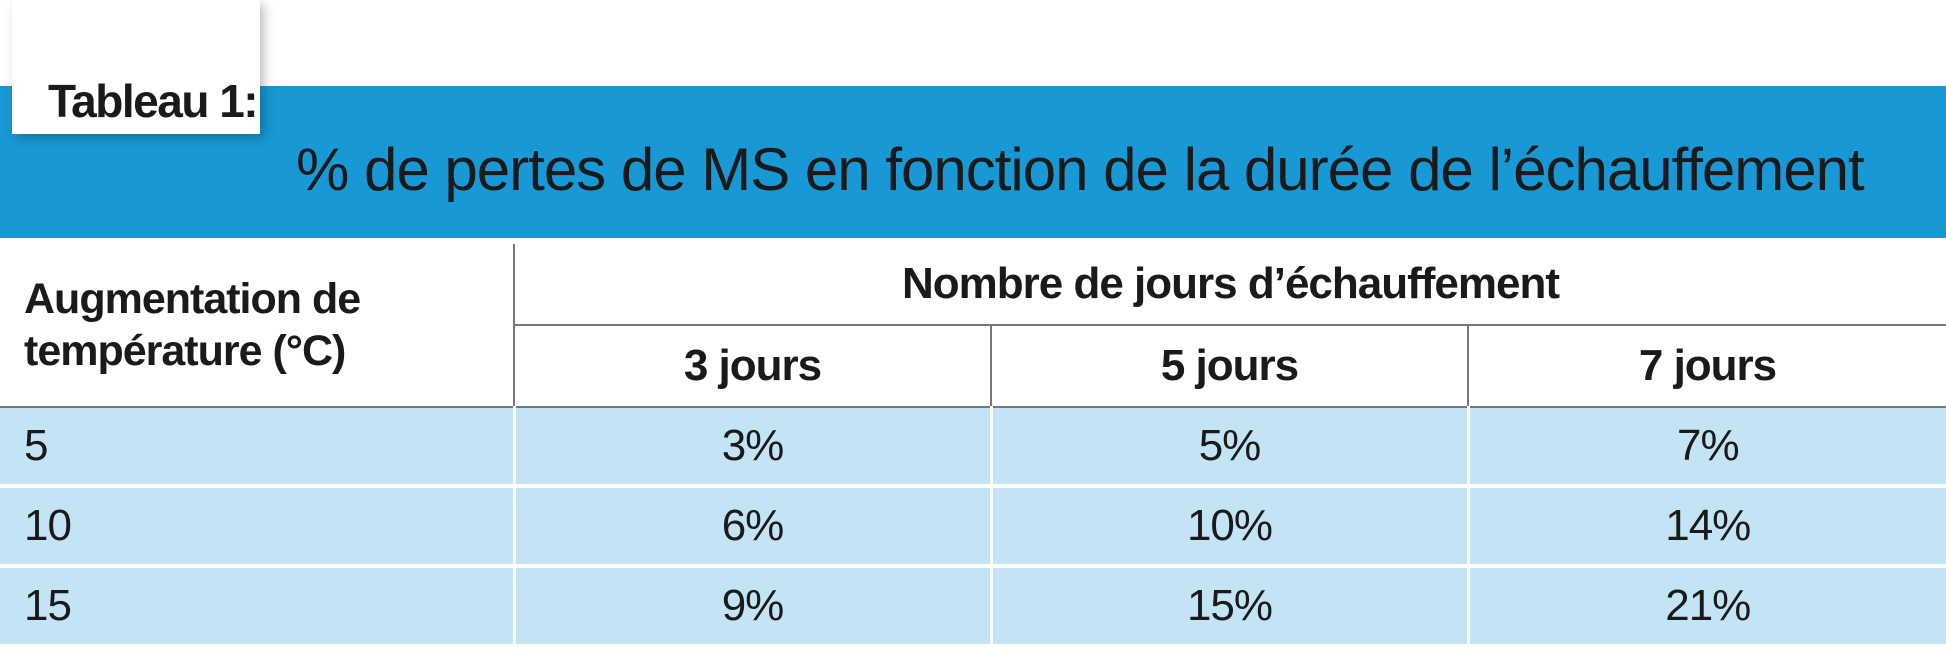  Describe the element at coordinates (1230, 366) in the screenshot. I see `column-header: 5 jours` at that location.